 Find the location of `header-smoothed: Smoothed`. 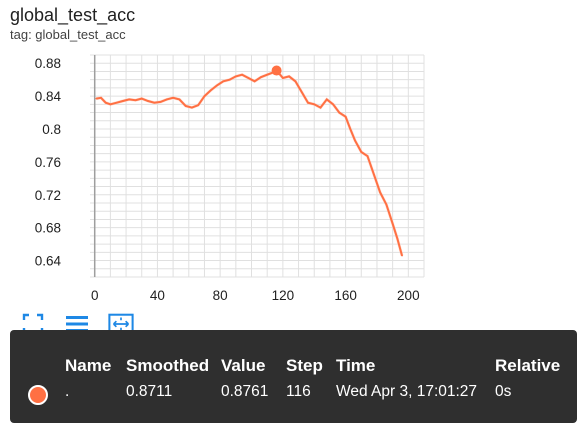

header-smoothed: Smoothed is located at coordinates (168, 365).